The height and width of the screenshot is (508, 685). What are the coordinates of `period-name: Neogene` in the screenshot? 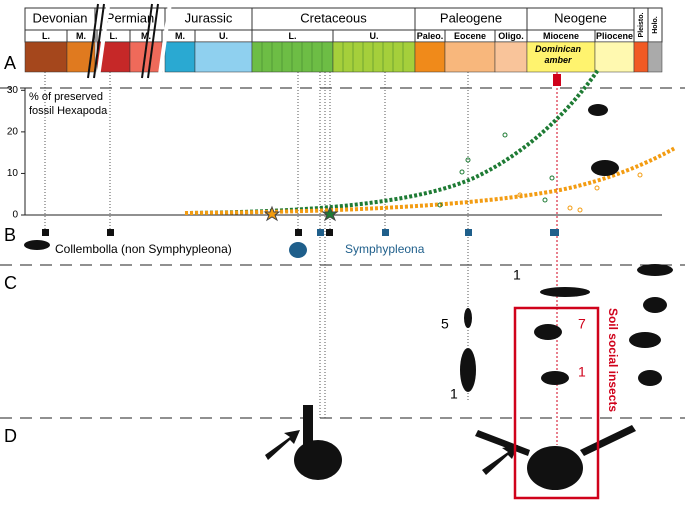 It's located at (580, 17).